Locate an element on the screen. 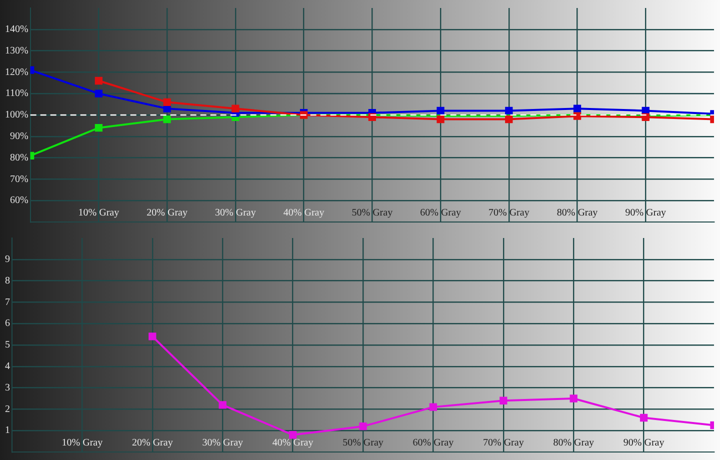 Image resolution: width=720 pixels, height=460 pixels. y-tick-label: 120% is located at coordinates (16, 72).